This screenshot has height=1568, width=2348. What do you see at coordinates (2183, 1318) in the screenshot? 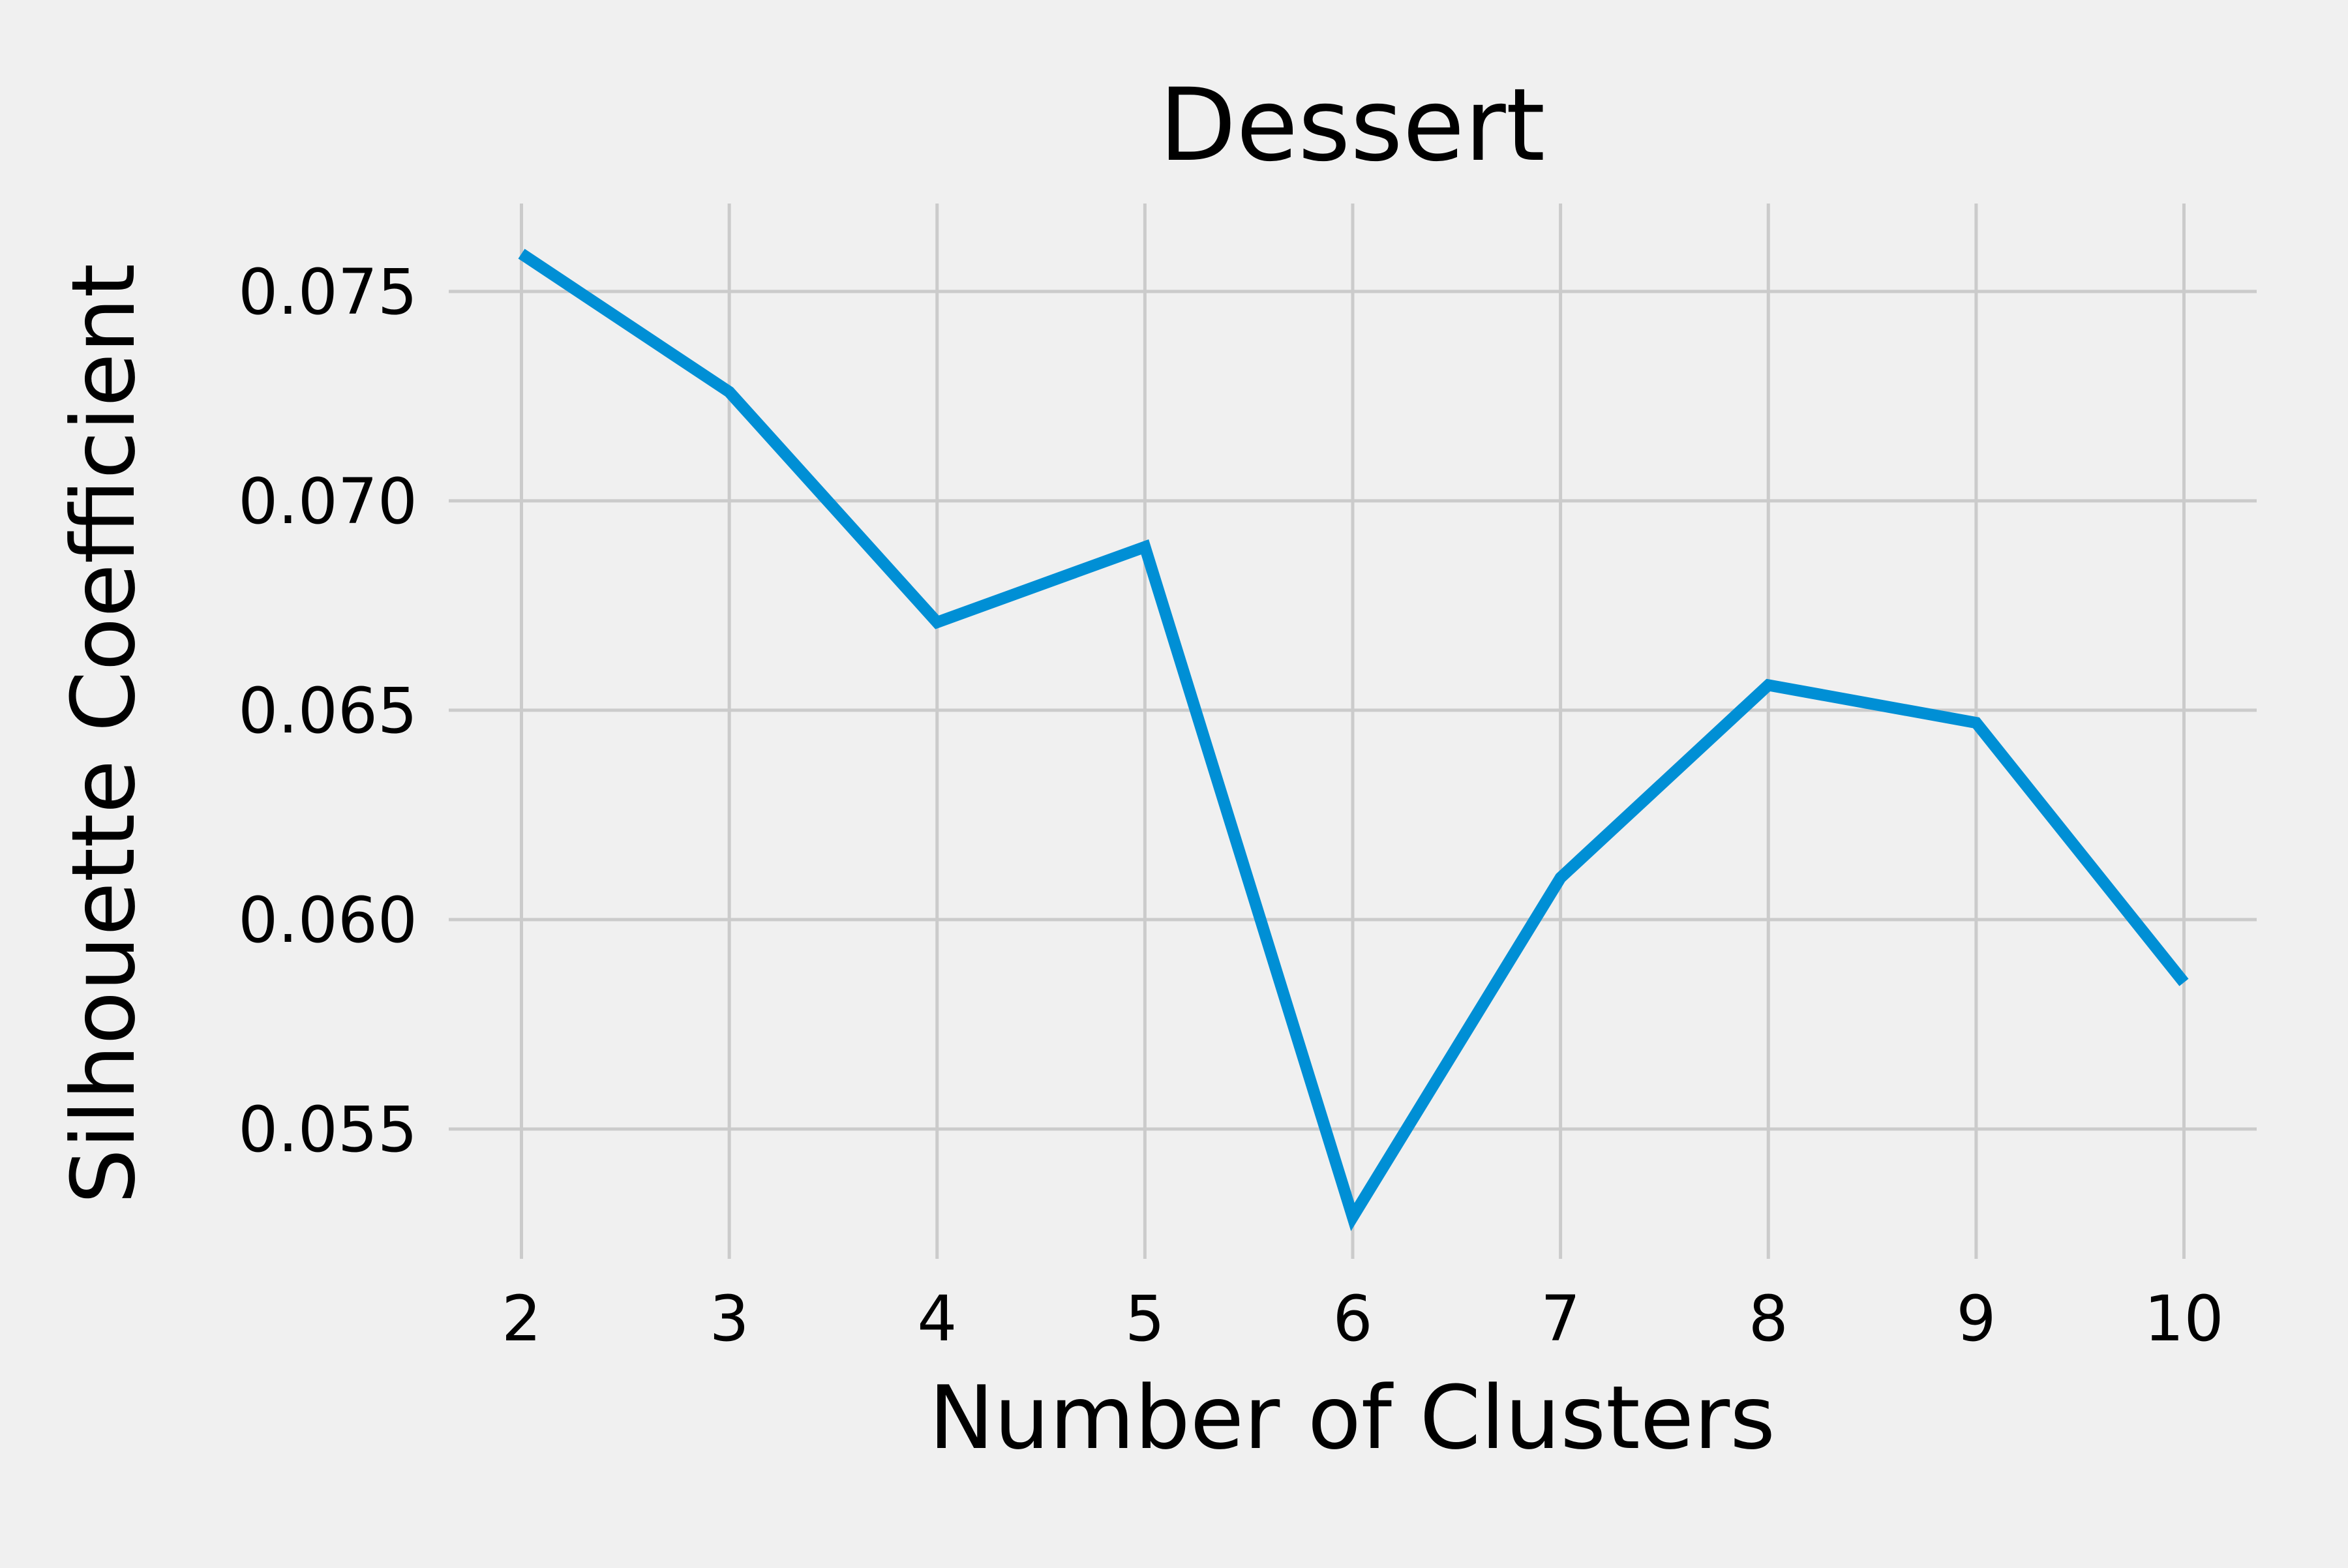
I see `x-tick-label: 10` at bounding box center [2183, 1318].